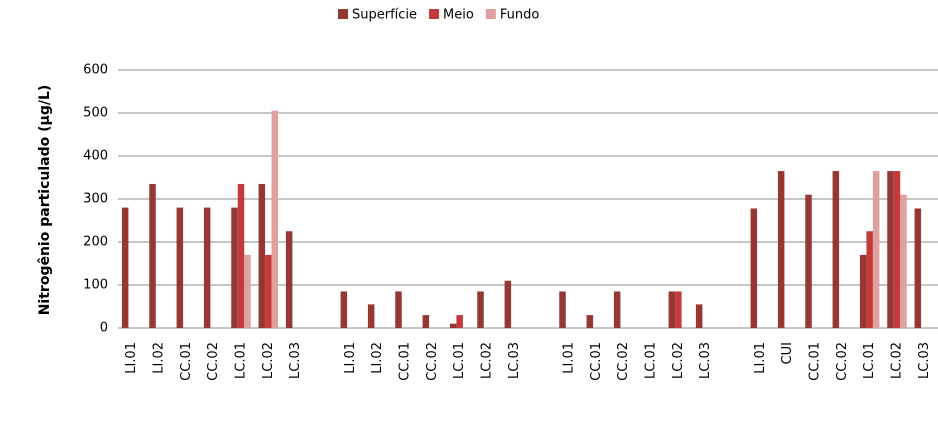 The height and width of the screenshot is (432, 938). I want to click on y-tick-label: 300, so click(95, 199).